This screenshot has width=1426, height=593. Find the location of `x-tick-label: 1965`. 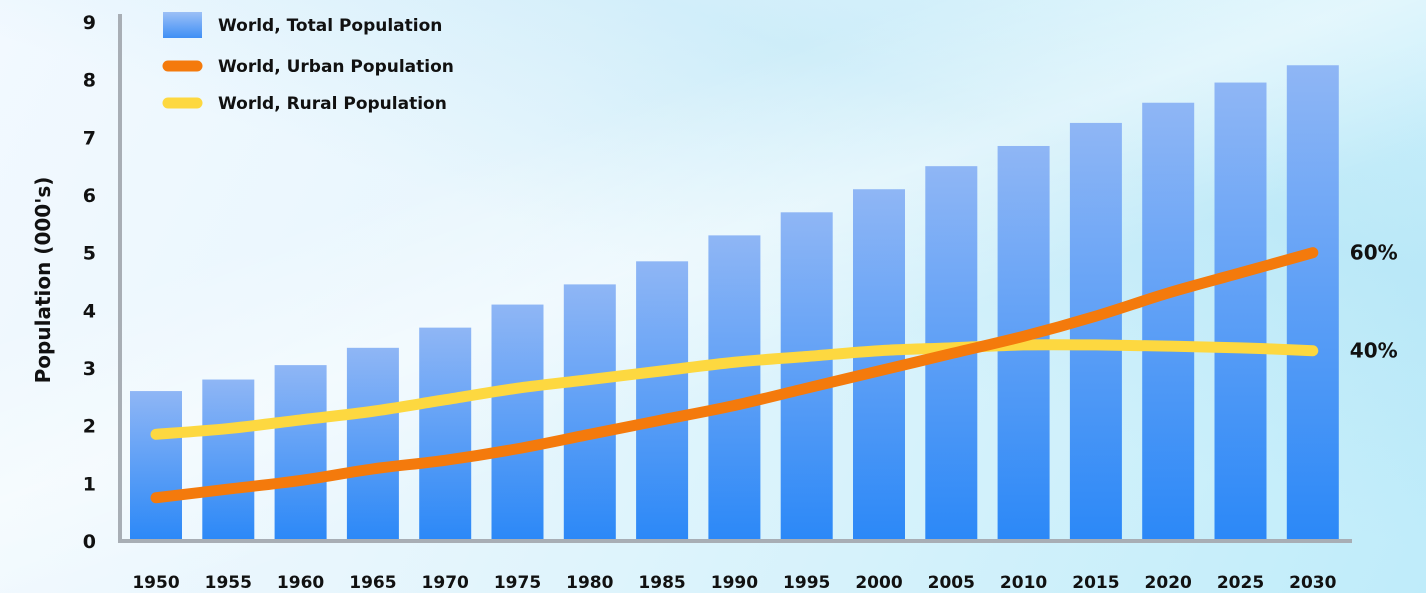

x-tick-label: 1965 is located at coordinates (372, 583).